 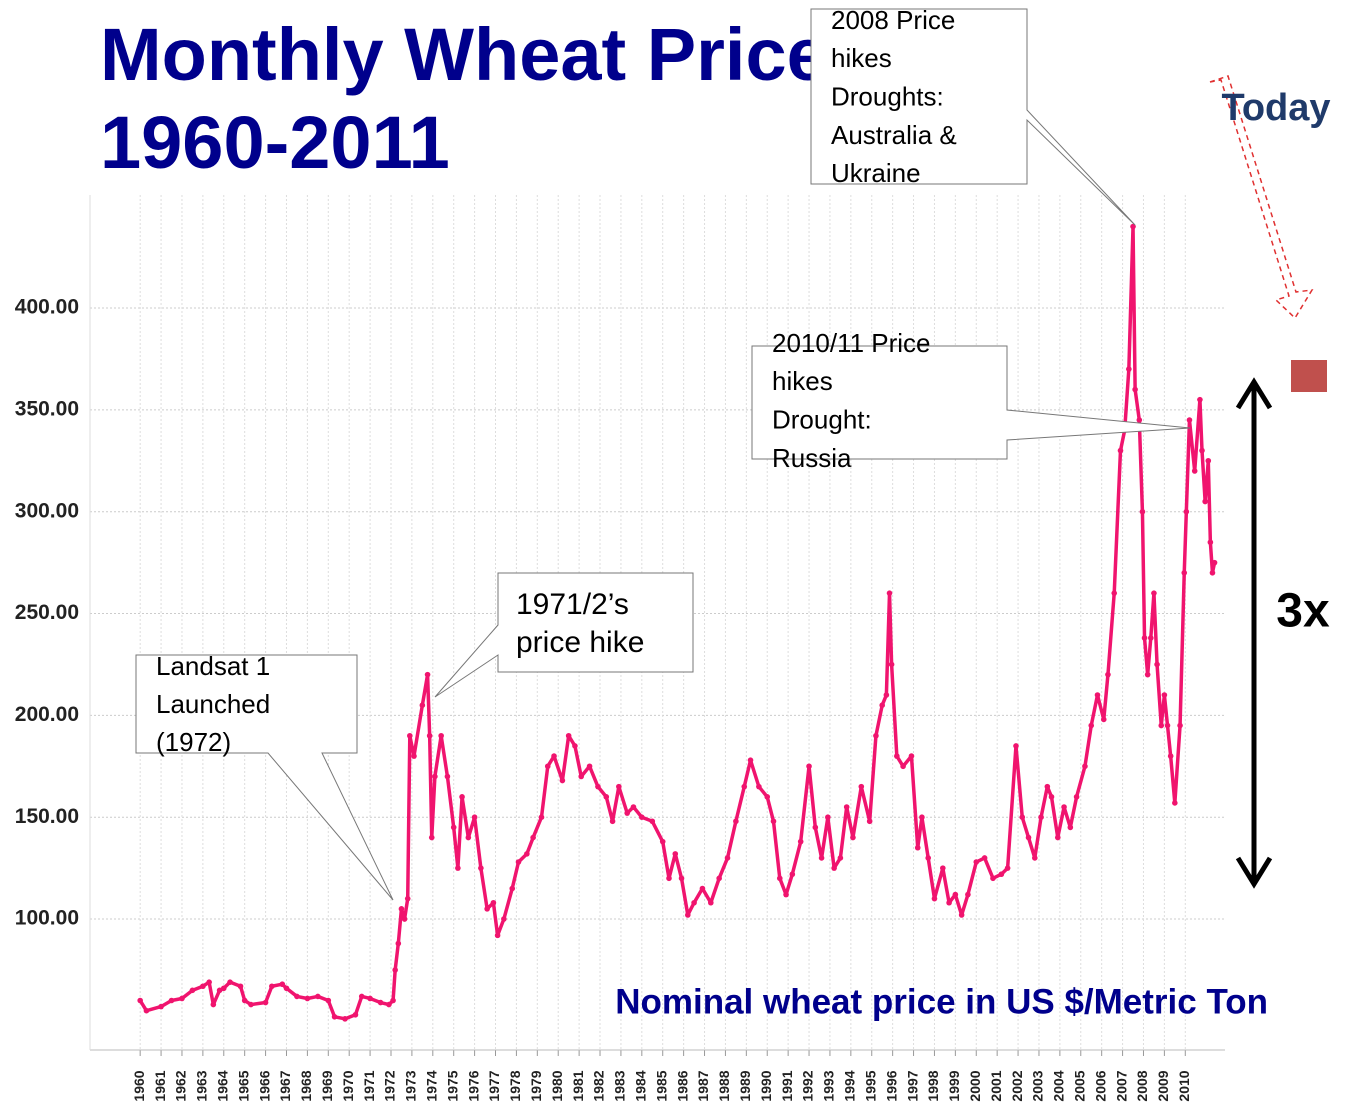 I want to click on x-tick-label: 1983, so click(x=620, y=1085).